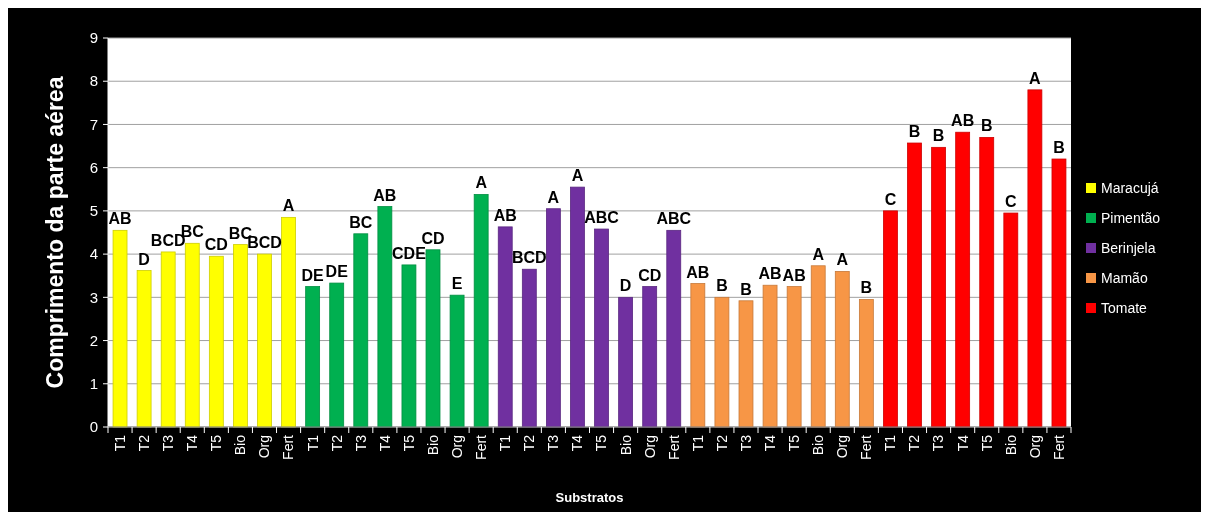 The width and height of the screenshot is (1209, 520). I want to click on data-label: CDE, so click(409, 253).